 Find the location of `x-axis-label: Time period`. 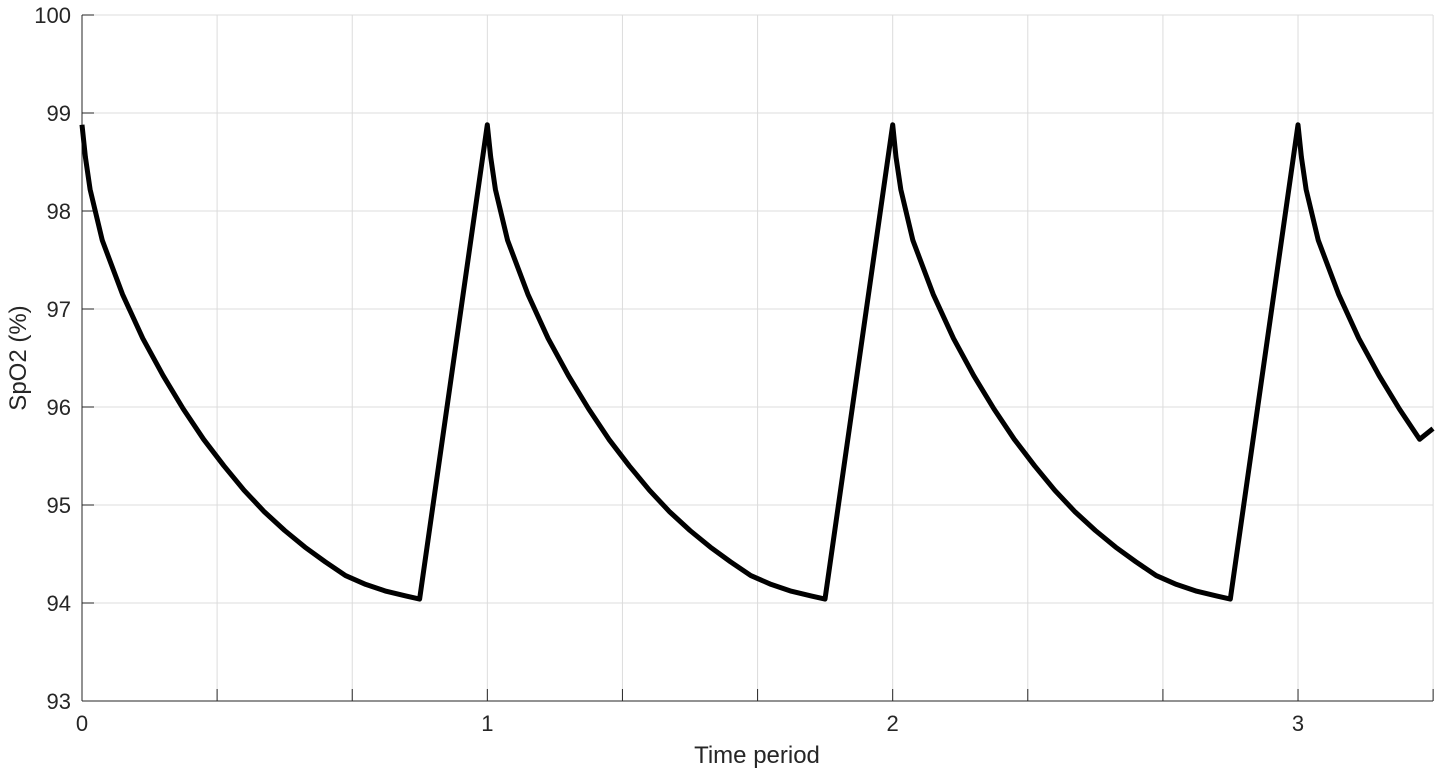

x-axis-label: Time period is located at coordinates (757, 755).